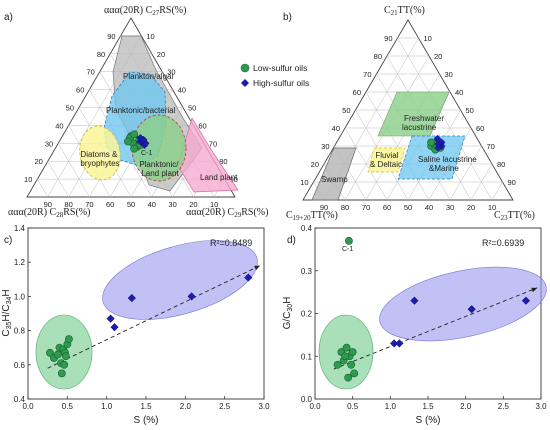 The height and width of the screenshot is (430, 550). I want to click on tick-label-bottom: 50, so click(131, 204).